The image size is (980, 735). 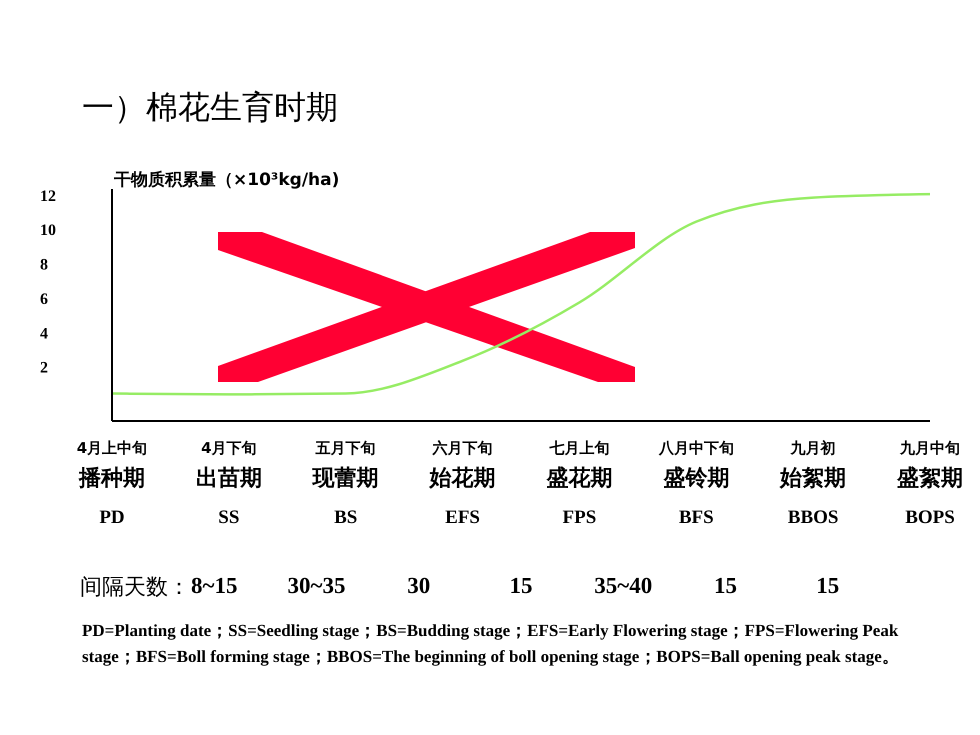 What do you see at coordinates (210, 107) in the screenshot?
I see `chart-title: 一）棉花生育时期` at bounding box center [210, 107].